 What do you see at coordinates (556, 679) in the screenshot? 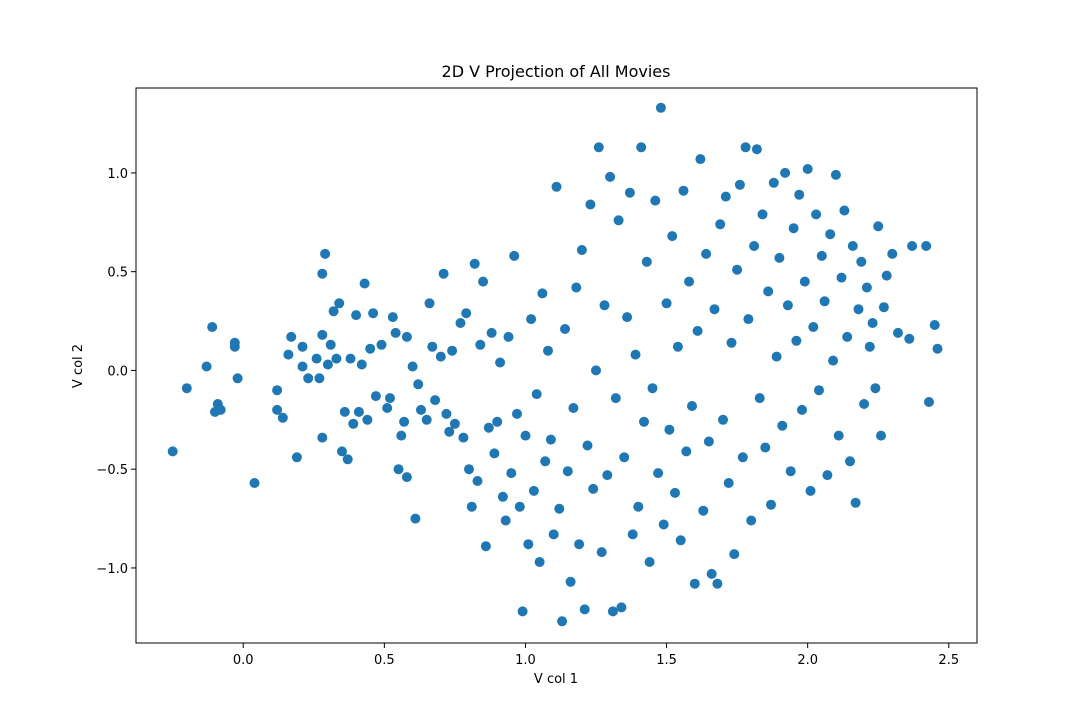
I see `x-axis-label: V col 1` at bounding box center [556, 679].